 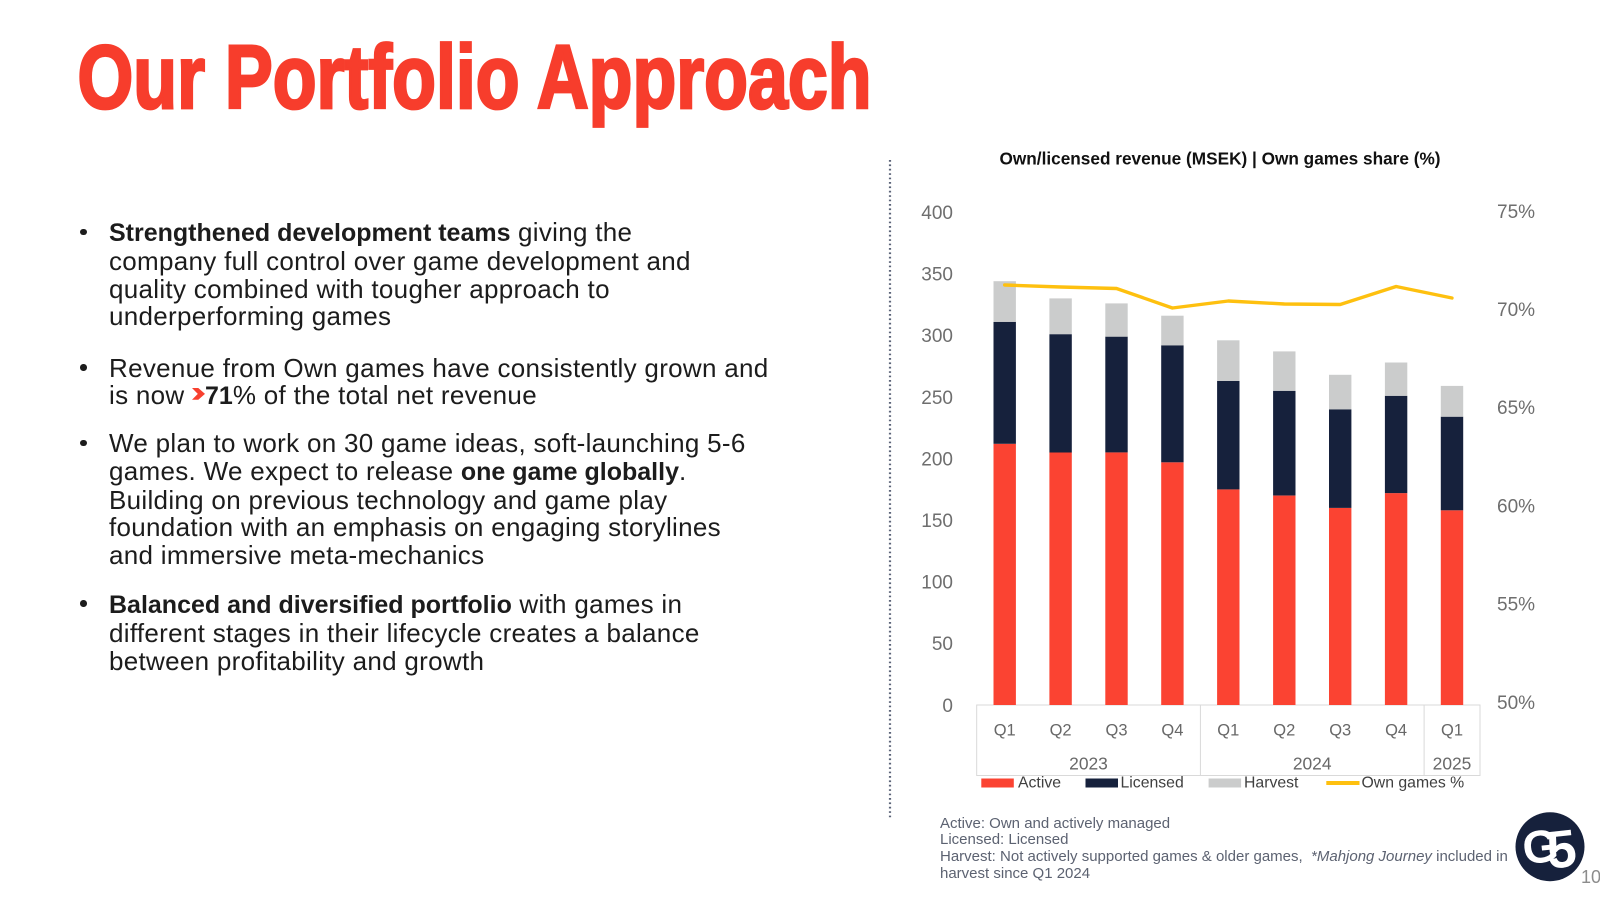 I want to click on svg-text: 60%, so click(x=1516, y=506).